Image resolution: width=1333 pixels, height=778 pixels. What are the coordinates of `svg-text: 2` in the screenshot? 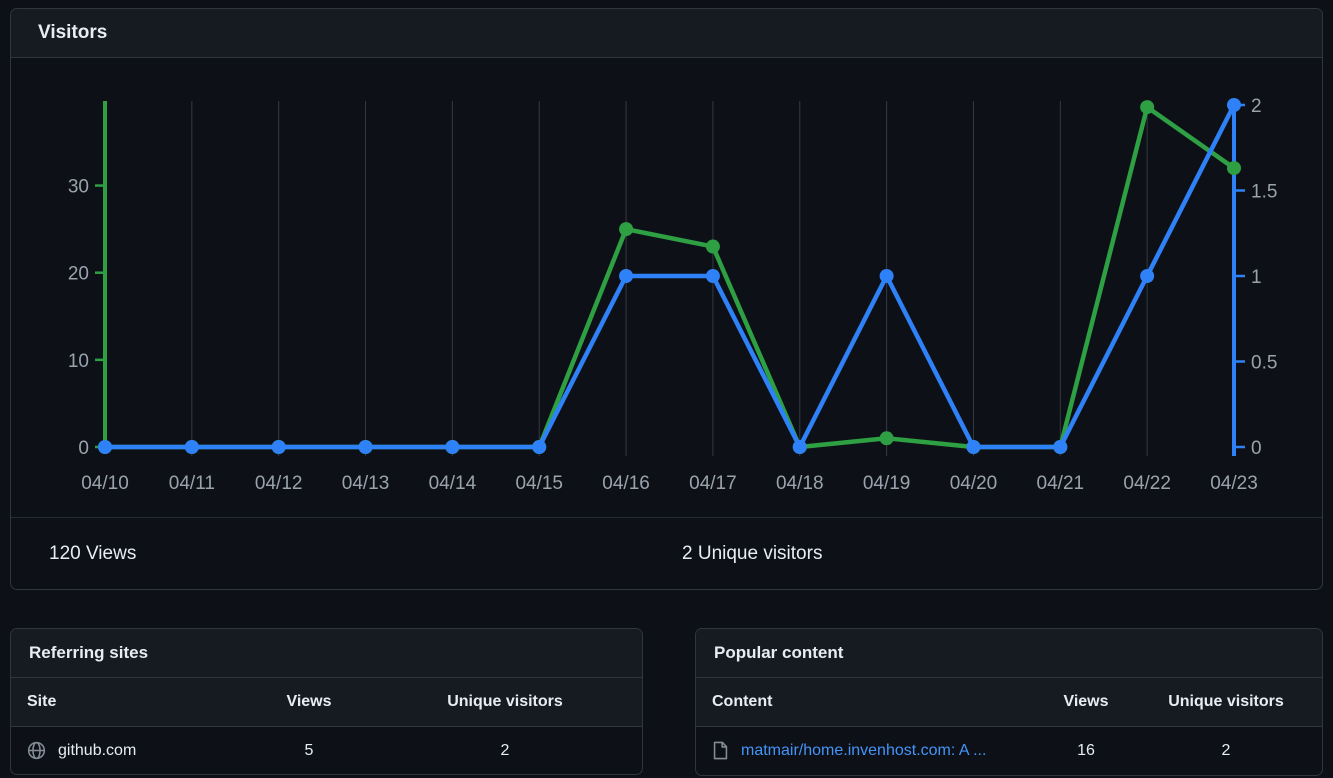 It's located at (1256, 106).